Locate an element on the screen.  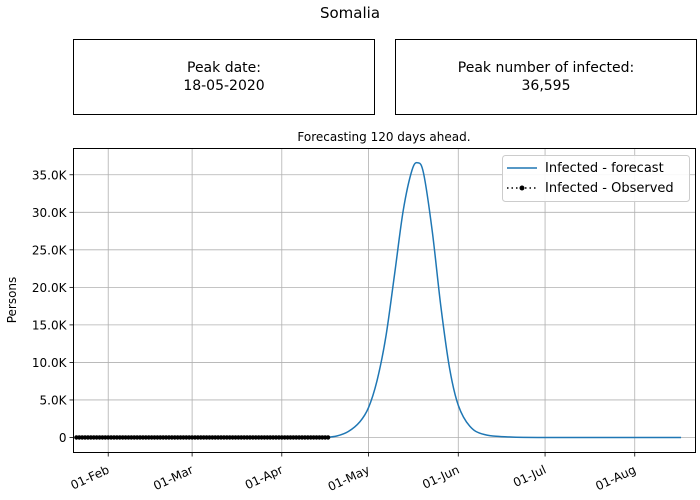
legend-observed-label: Infected - Observed is located at coordinates (609, 188).